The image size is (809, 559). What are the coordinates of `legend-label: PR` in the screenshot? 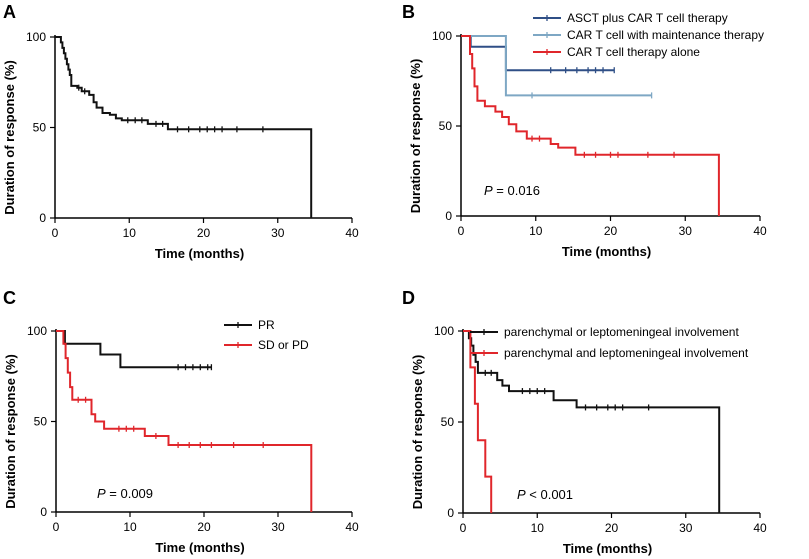 It's located at (266, 325).